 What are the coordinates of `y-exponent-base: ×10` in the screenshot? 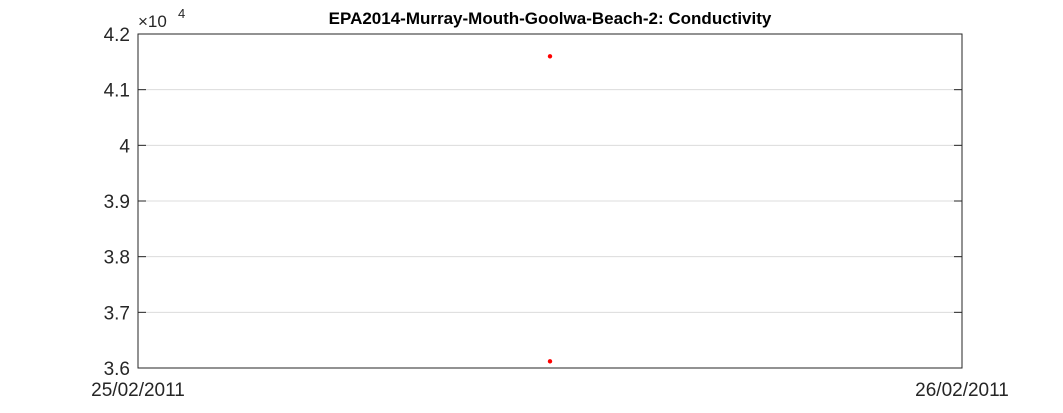 It's located at (152, 21).